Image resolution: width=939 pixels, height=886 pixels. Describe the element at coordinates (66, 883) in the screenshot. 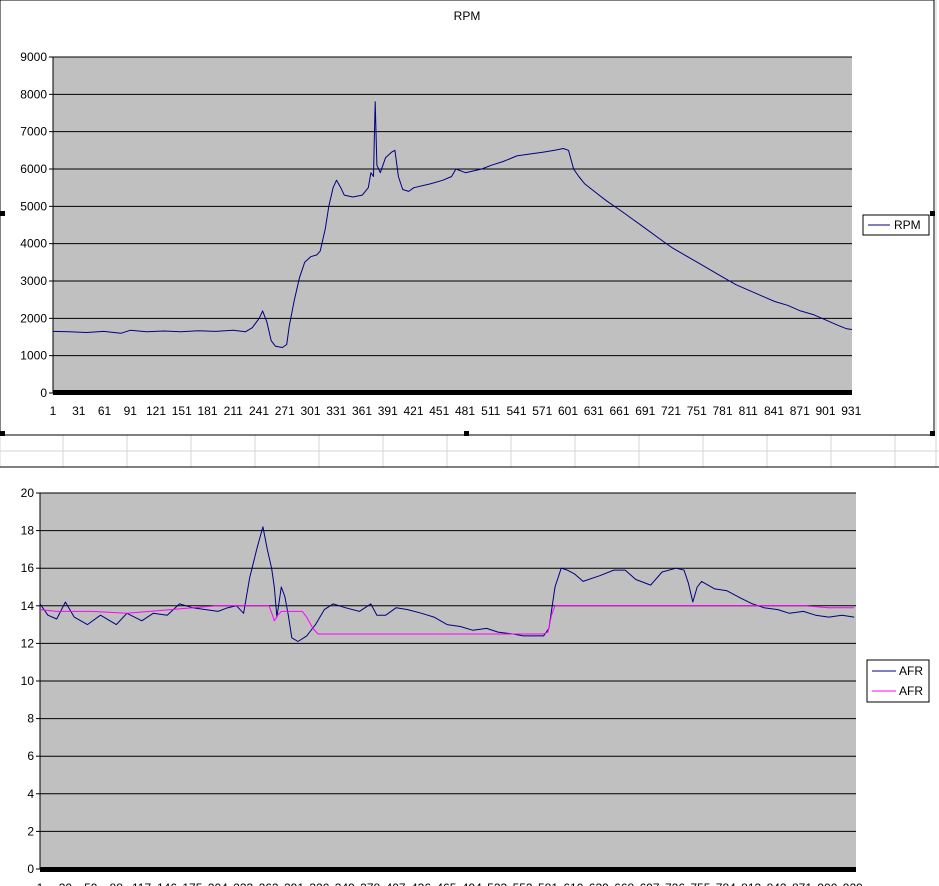

I see `x-tick-label: 30` at that location.